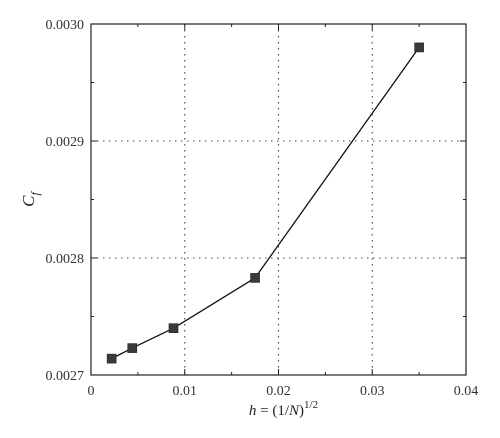 The height and width of the screenshot is (438, 500). Describe the element at coordinates (301, 411) in the screenshot. I see `x-axis-close: )` at that location.